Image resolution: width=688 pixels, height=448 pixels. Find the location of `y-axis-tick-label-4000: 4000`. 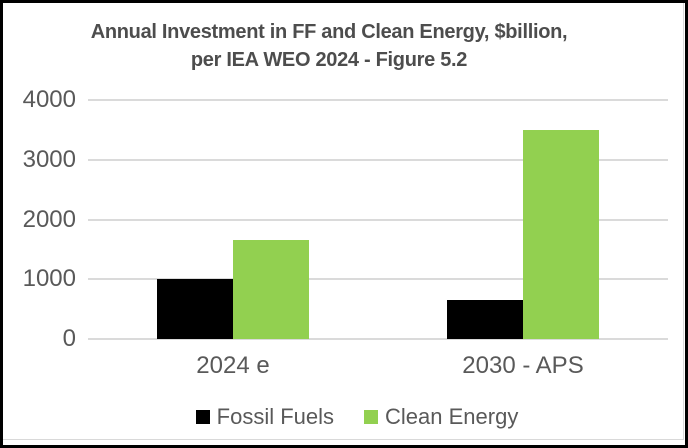

y-axis-tick-label-4000: 4000 is located at coordinates (49, 99).